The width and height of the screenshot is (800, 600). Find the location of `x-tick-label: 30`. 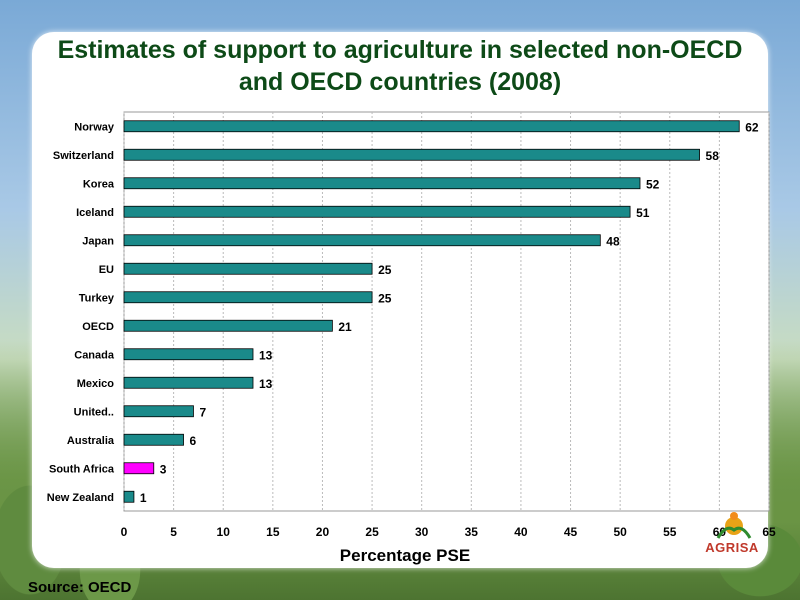

x-tick-label: 30 is located at coordinates (422, 532).